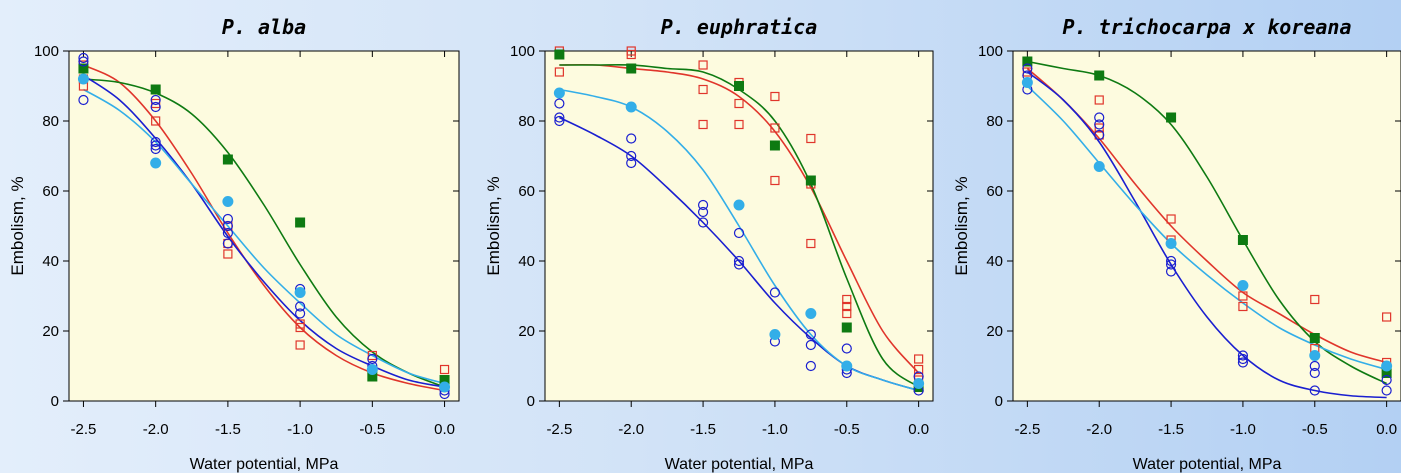  What do you see at coordinates (264, 27) in the screenshot?
I see `chart-title: P. alba` at bounding box center [264, 27].